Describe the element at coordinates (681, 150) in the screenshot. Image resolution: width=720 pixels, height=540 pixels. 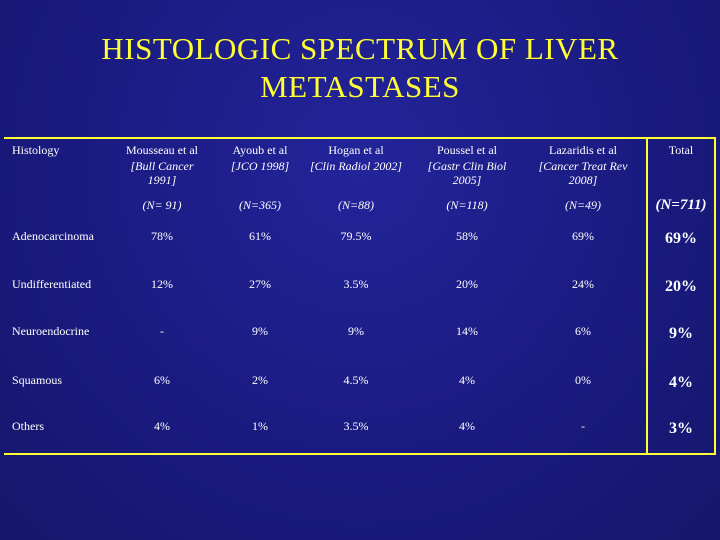
I see `total-header: Total` at that location.